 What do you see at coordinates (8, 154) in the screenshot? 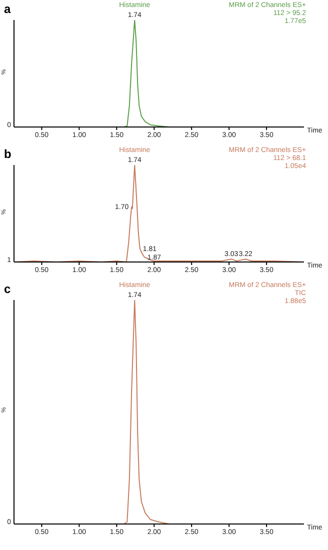
I see `chart-title: b` at bounding box center [8, 154].